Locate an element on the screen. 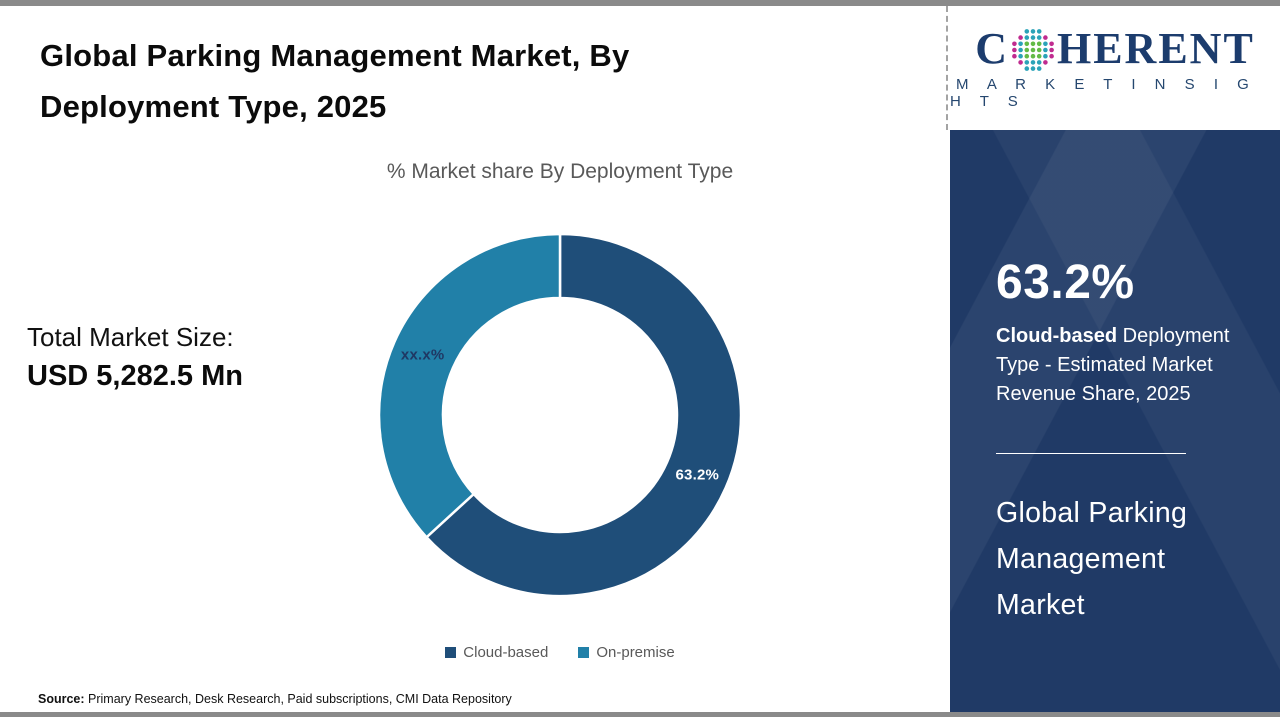 This screenshot has width=1280, height=720. legend-label: On-premise is located at coordinates (635, 652).